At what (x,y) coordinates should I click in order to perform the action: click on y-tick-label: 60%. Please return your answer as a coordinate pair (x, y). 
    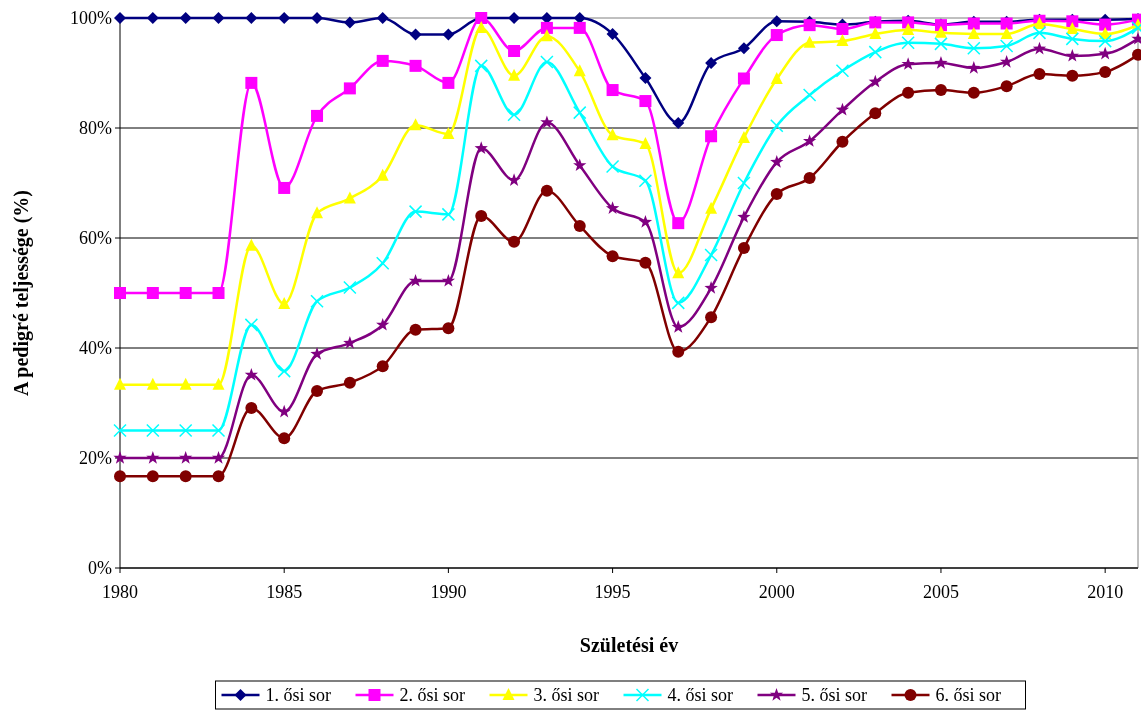
    Looking at the image, I should click on (95, 238).